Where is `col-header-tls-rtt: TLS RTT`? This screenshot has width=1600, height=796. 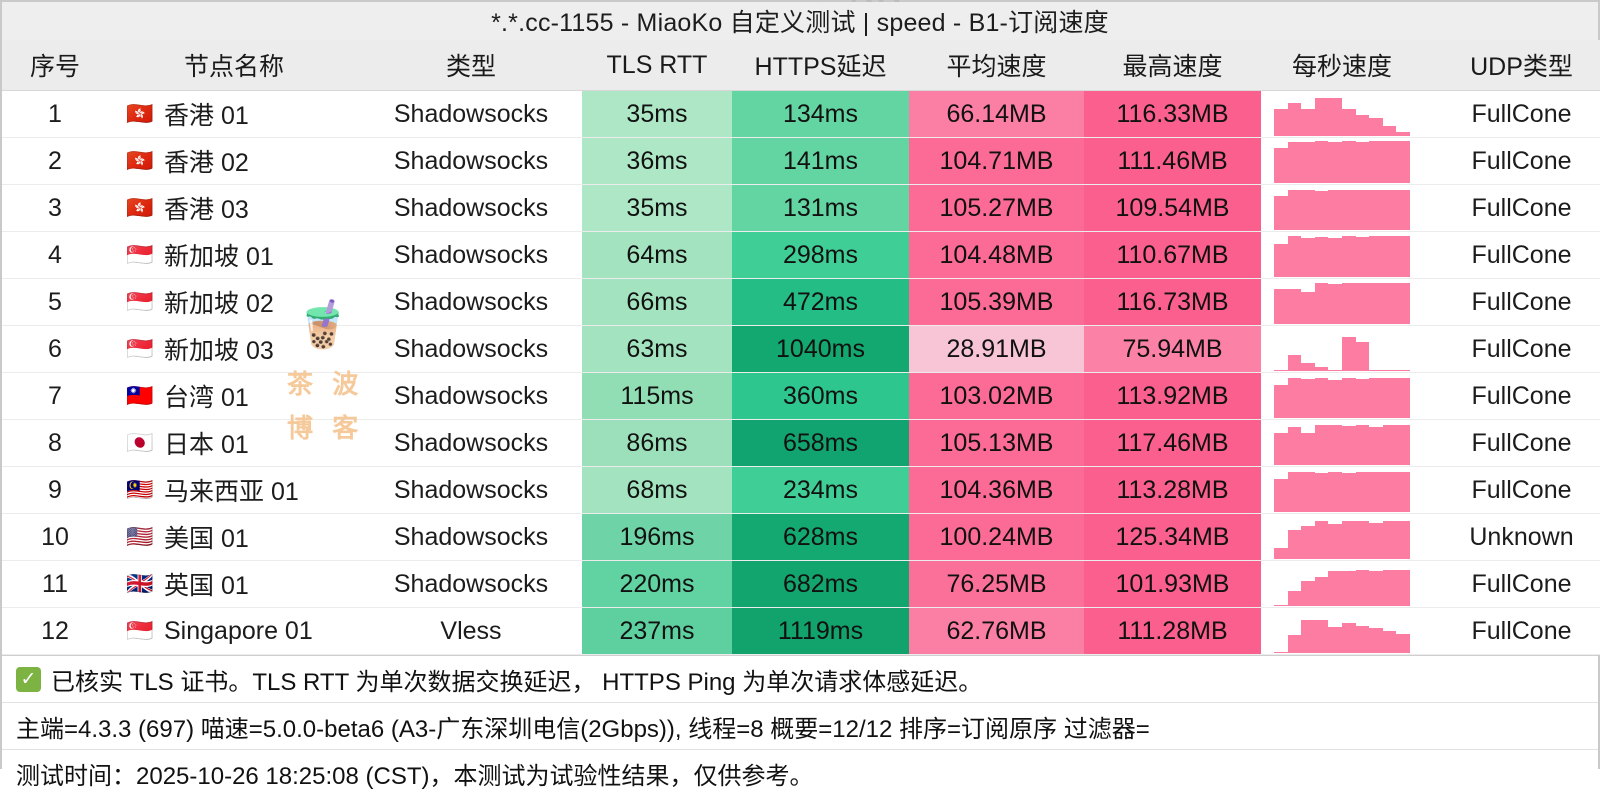
col-header-tls-rtt: TLS RTT is located at coordinates (657, 65).